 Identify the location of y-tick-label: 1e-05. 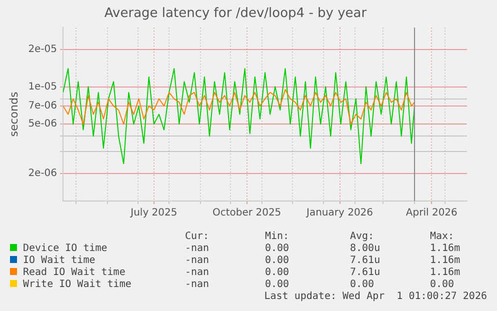
(43, 86).